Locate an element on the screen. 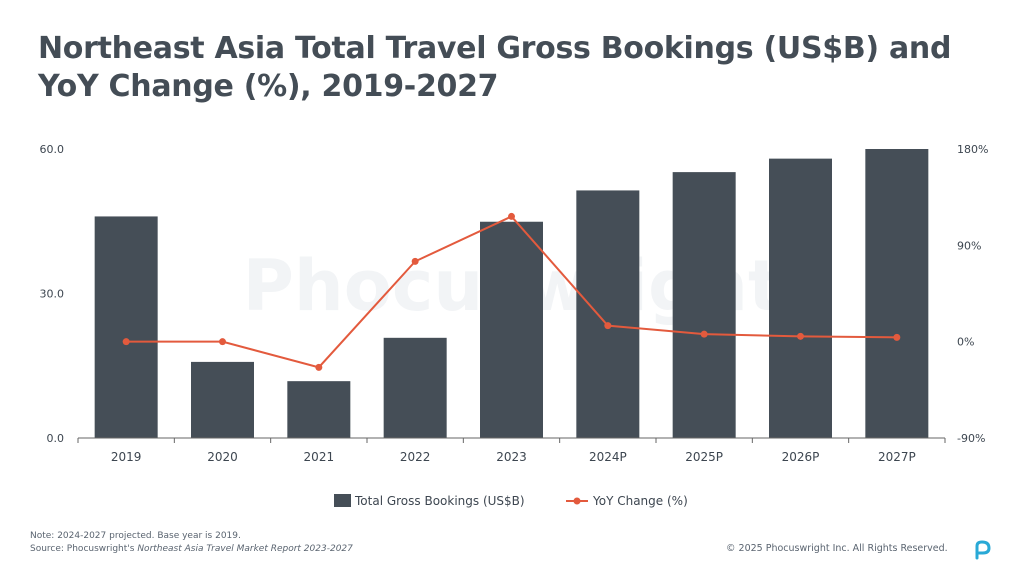 The width and height of the screenshot is (1024, 576). y-right-tick-label: -90% is located at coordinates (971, 438).